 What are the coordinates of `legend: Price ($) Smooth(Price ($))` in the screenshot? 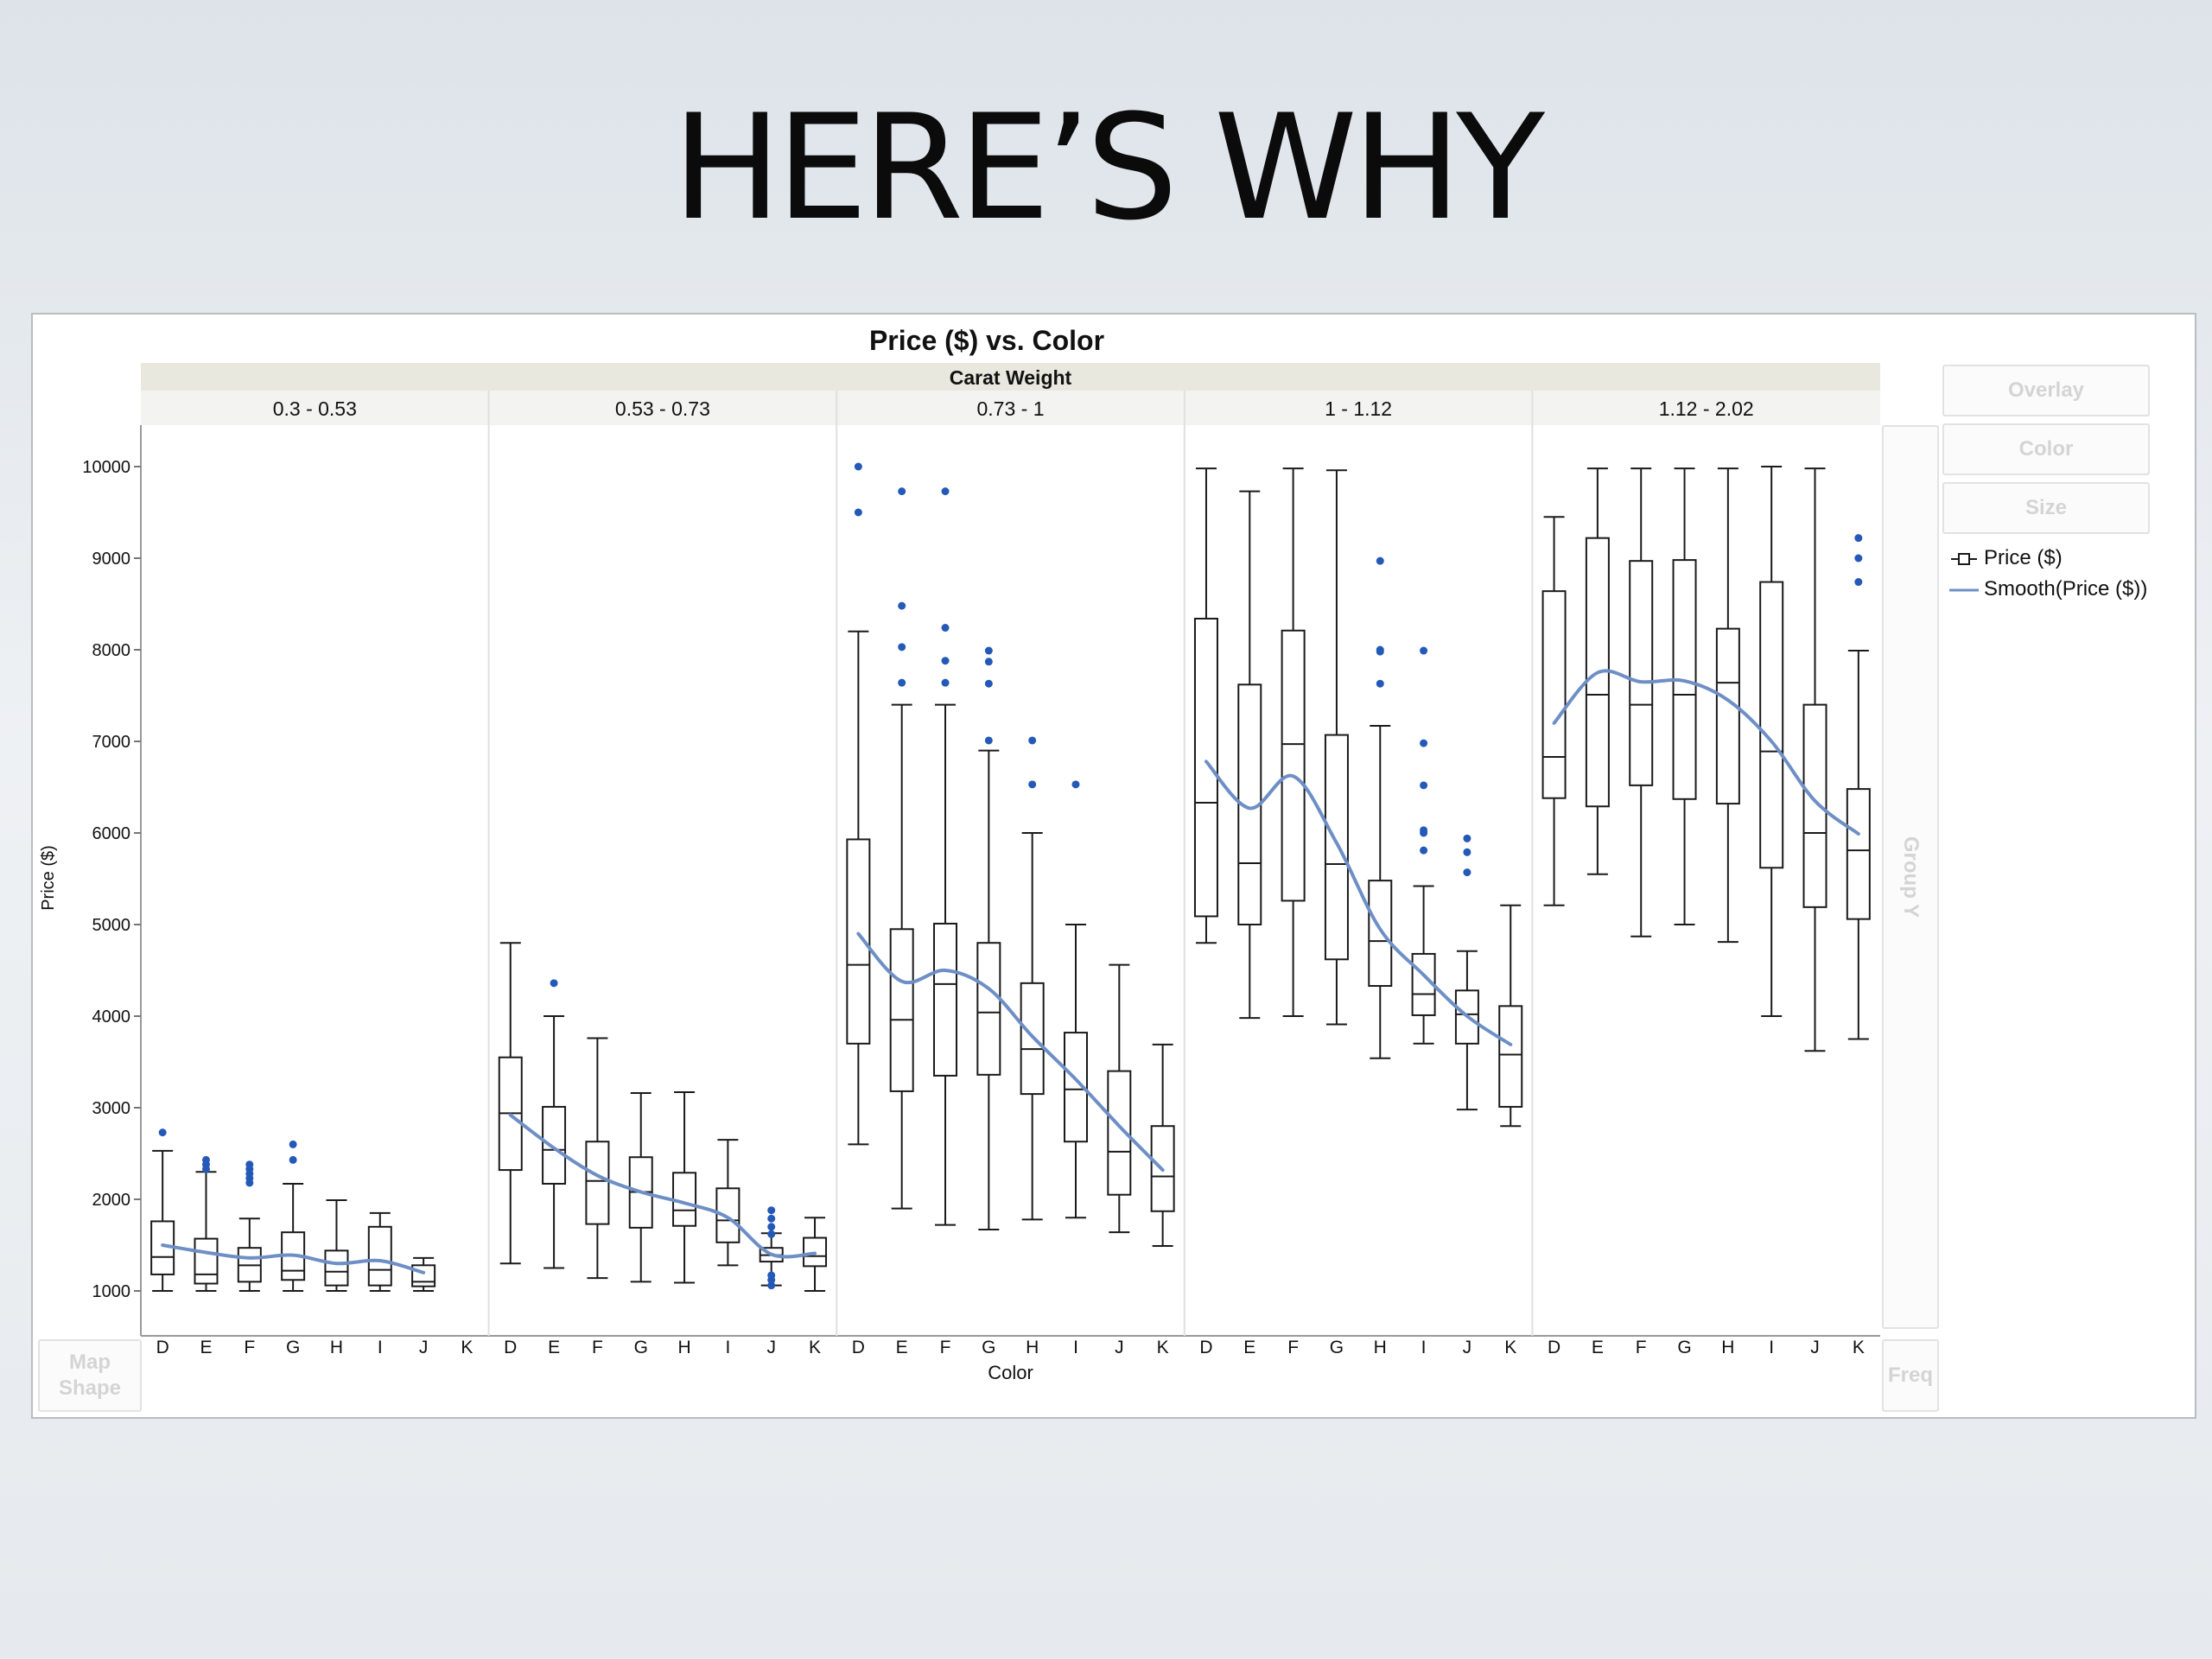 It's located at (2048, 574).